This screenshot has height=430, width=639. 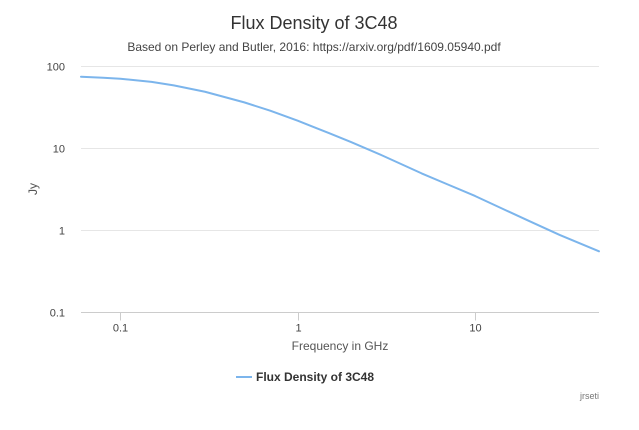 I want to click on legend: Flux Density of 3C48, so click(x=305, y=377).